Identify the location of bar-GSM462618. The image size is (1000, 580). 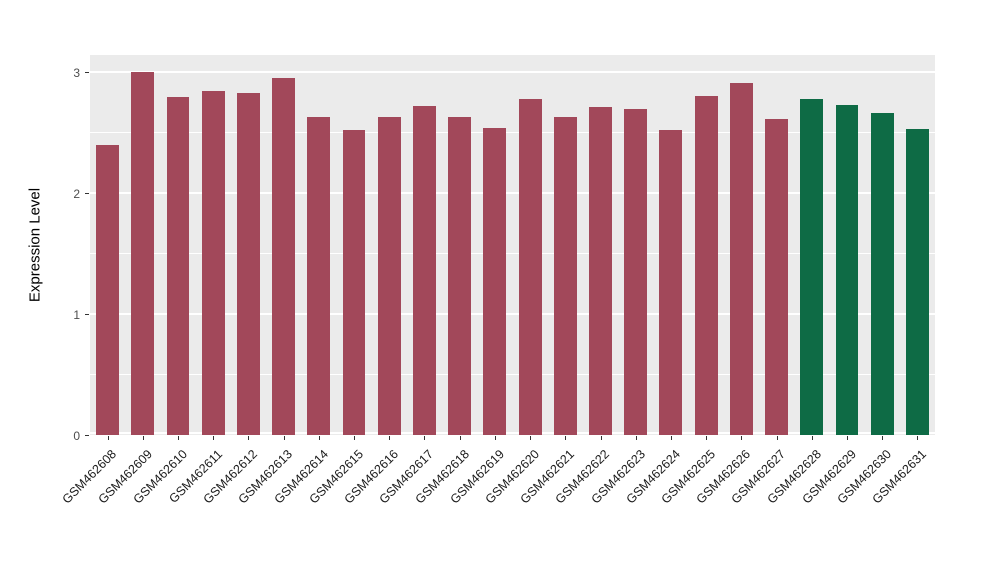
(460, 275).